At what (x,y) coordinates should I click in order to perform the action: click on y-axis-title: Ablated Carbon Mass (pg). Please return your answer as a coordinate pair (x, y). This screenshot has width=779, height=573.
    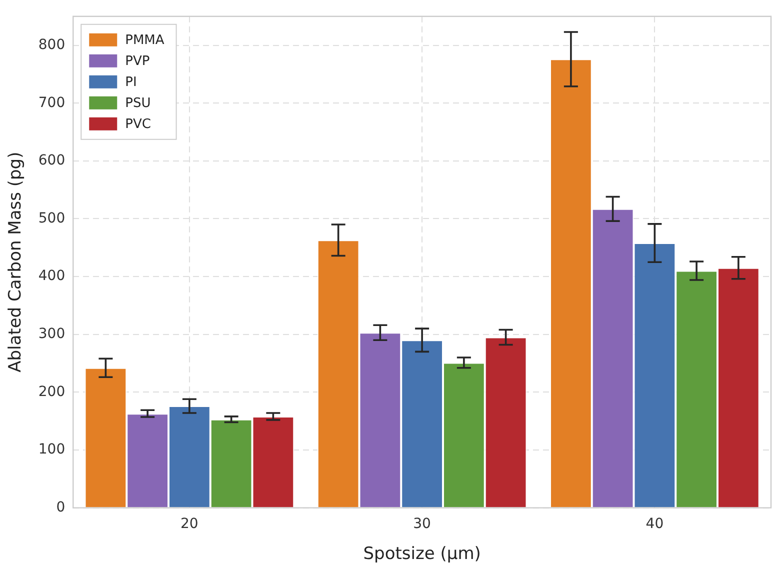
    Looking at the image, I should click on (16, 262).